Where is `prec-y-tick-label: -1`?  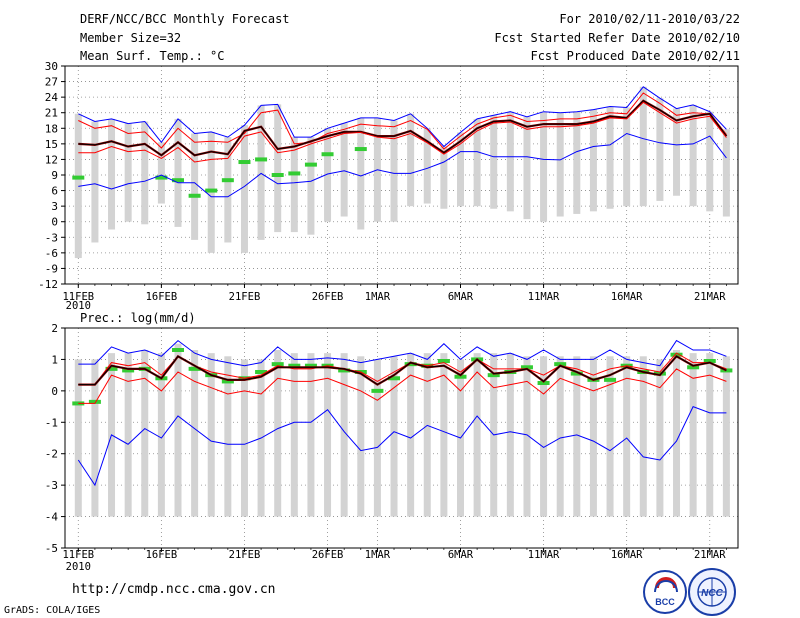 prec-y-tick-label: -1 is located at coordinates (51, 422).